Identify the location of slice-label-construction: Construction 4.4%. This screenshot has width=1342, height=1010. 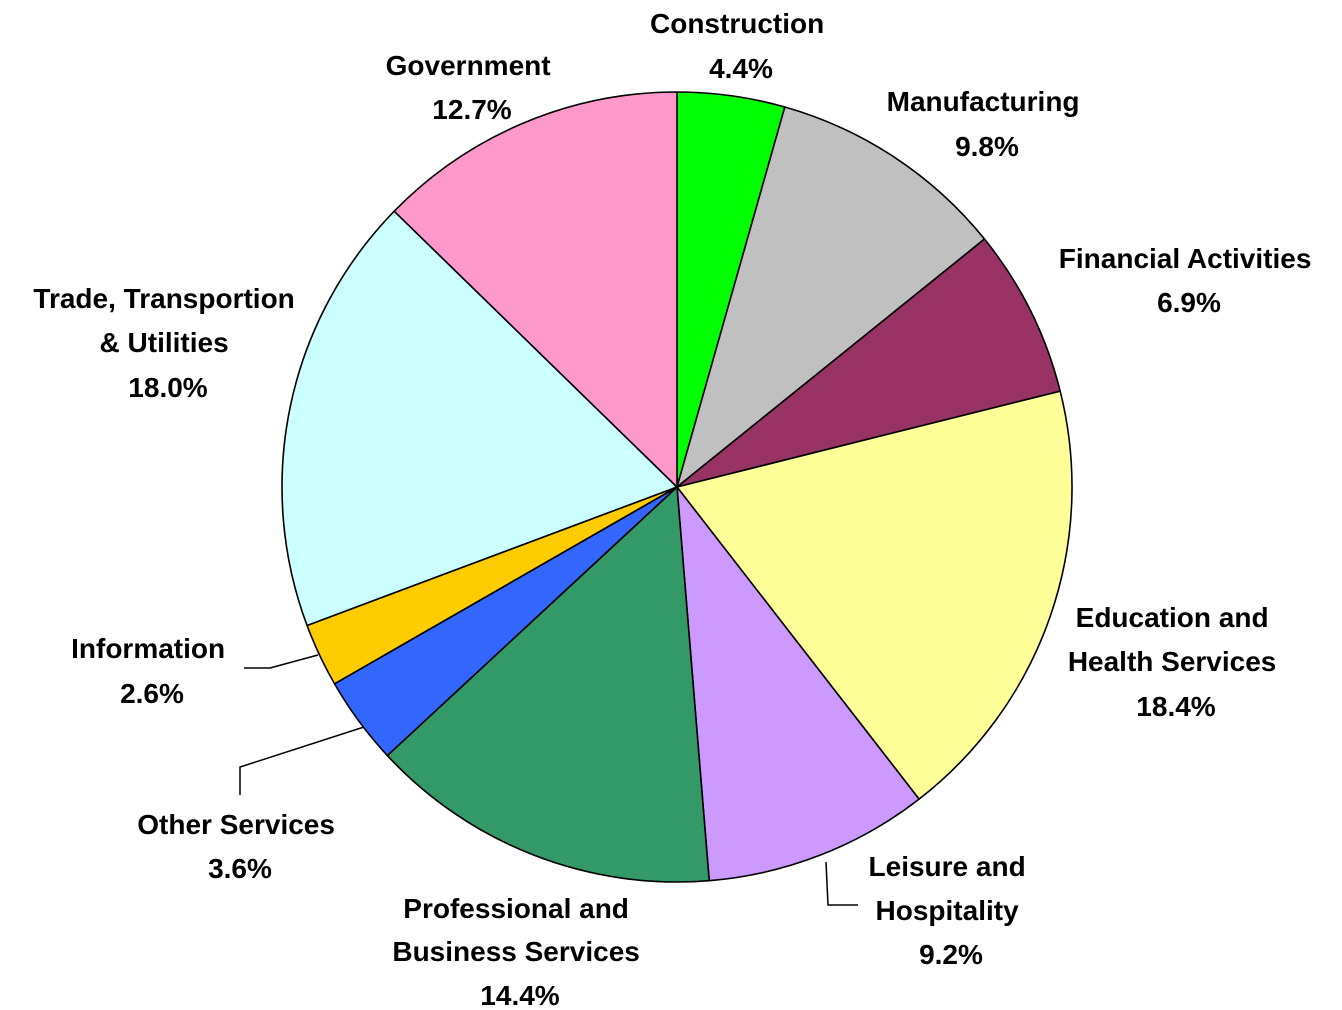
(741, 46).